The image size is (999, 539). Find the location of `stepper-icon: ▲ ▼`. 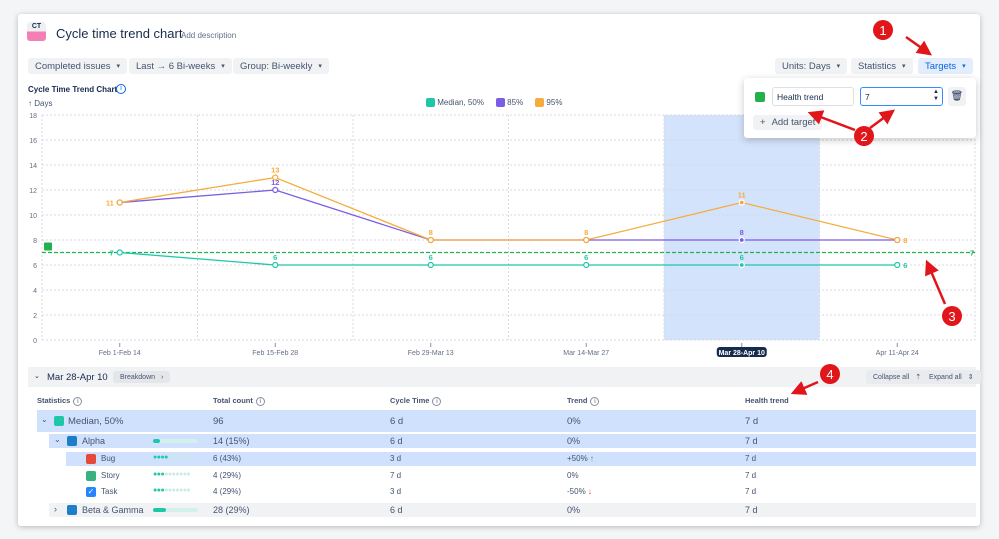

stepper-icon: ▲ ▼ is located at coordinates (936, 95).